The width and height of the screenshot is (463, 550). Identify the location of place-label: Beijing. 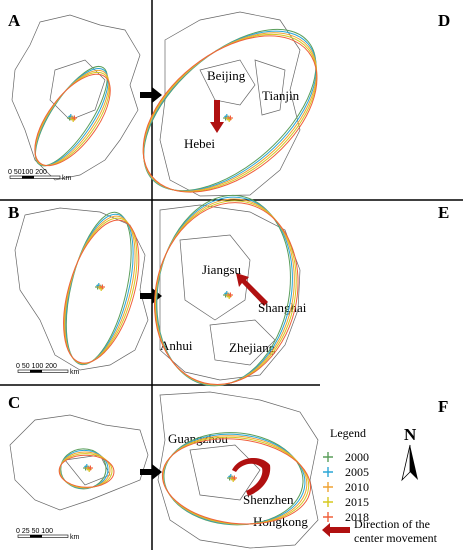
(226, 75).